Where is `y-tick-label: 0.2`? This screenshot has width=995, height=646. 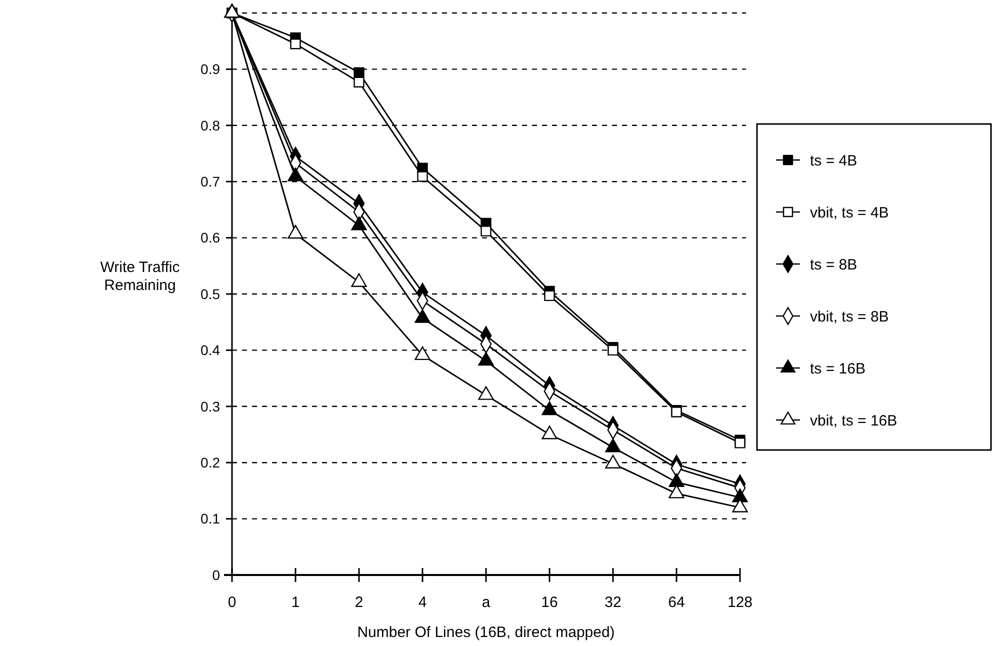 y-tick-label: 0.2 is located at coordinates (210, 462).